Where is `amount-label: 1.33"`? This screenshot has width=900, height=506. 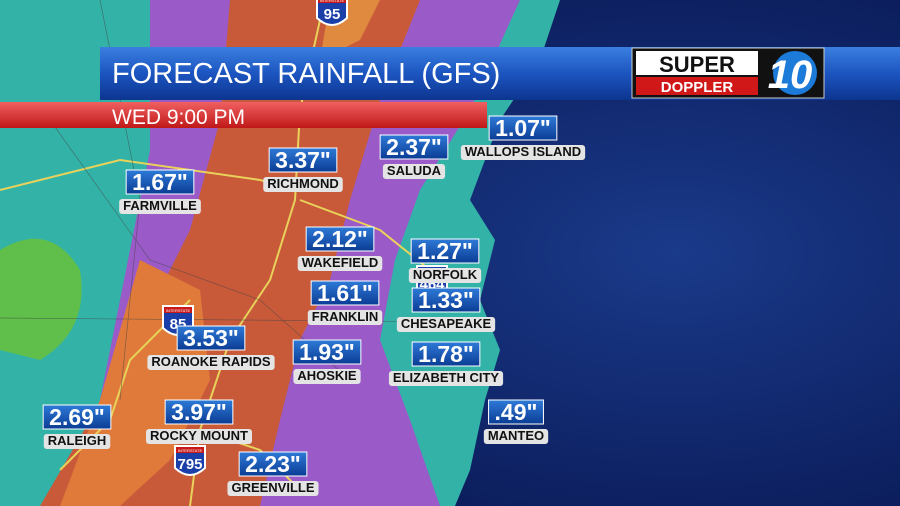
amount-label: 1.33" is located at coordinates (446, 300).